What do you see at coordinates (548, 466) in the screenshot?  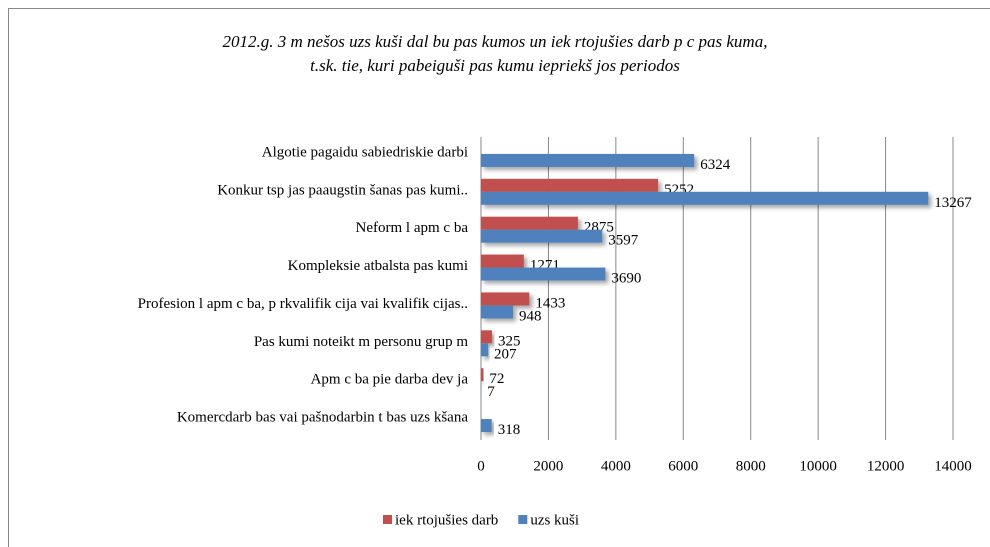 I see `x-tick-label: 2000` at bounding box center [548, 466].